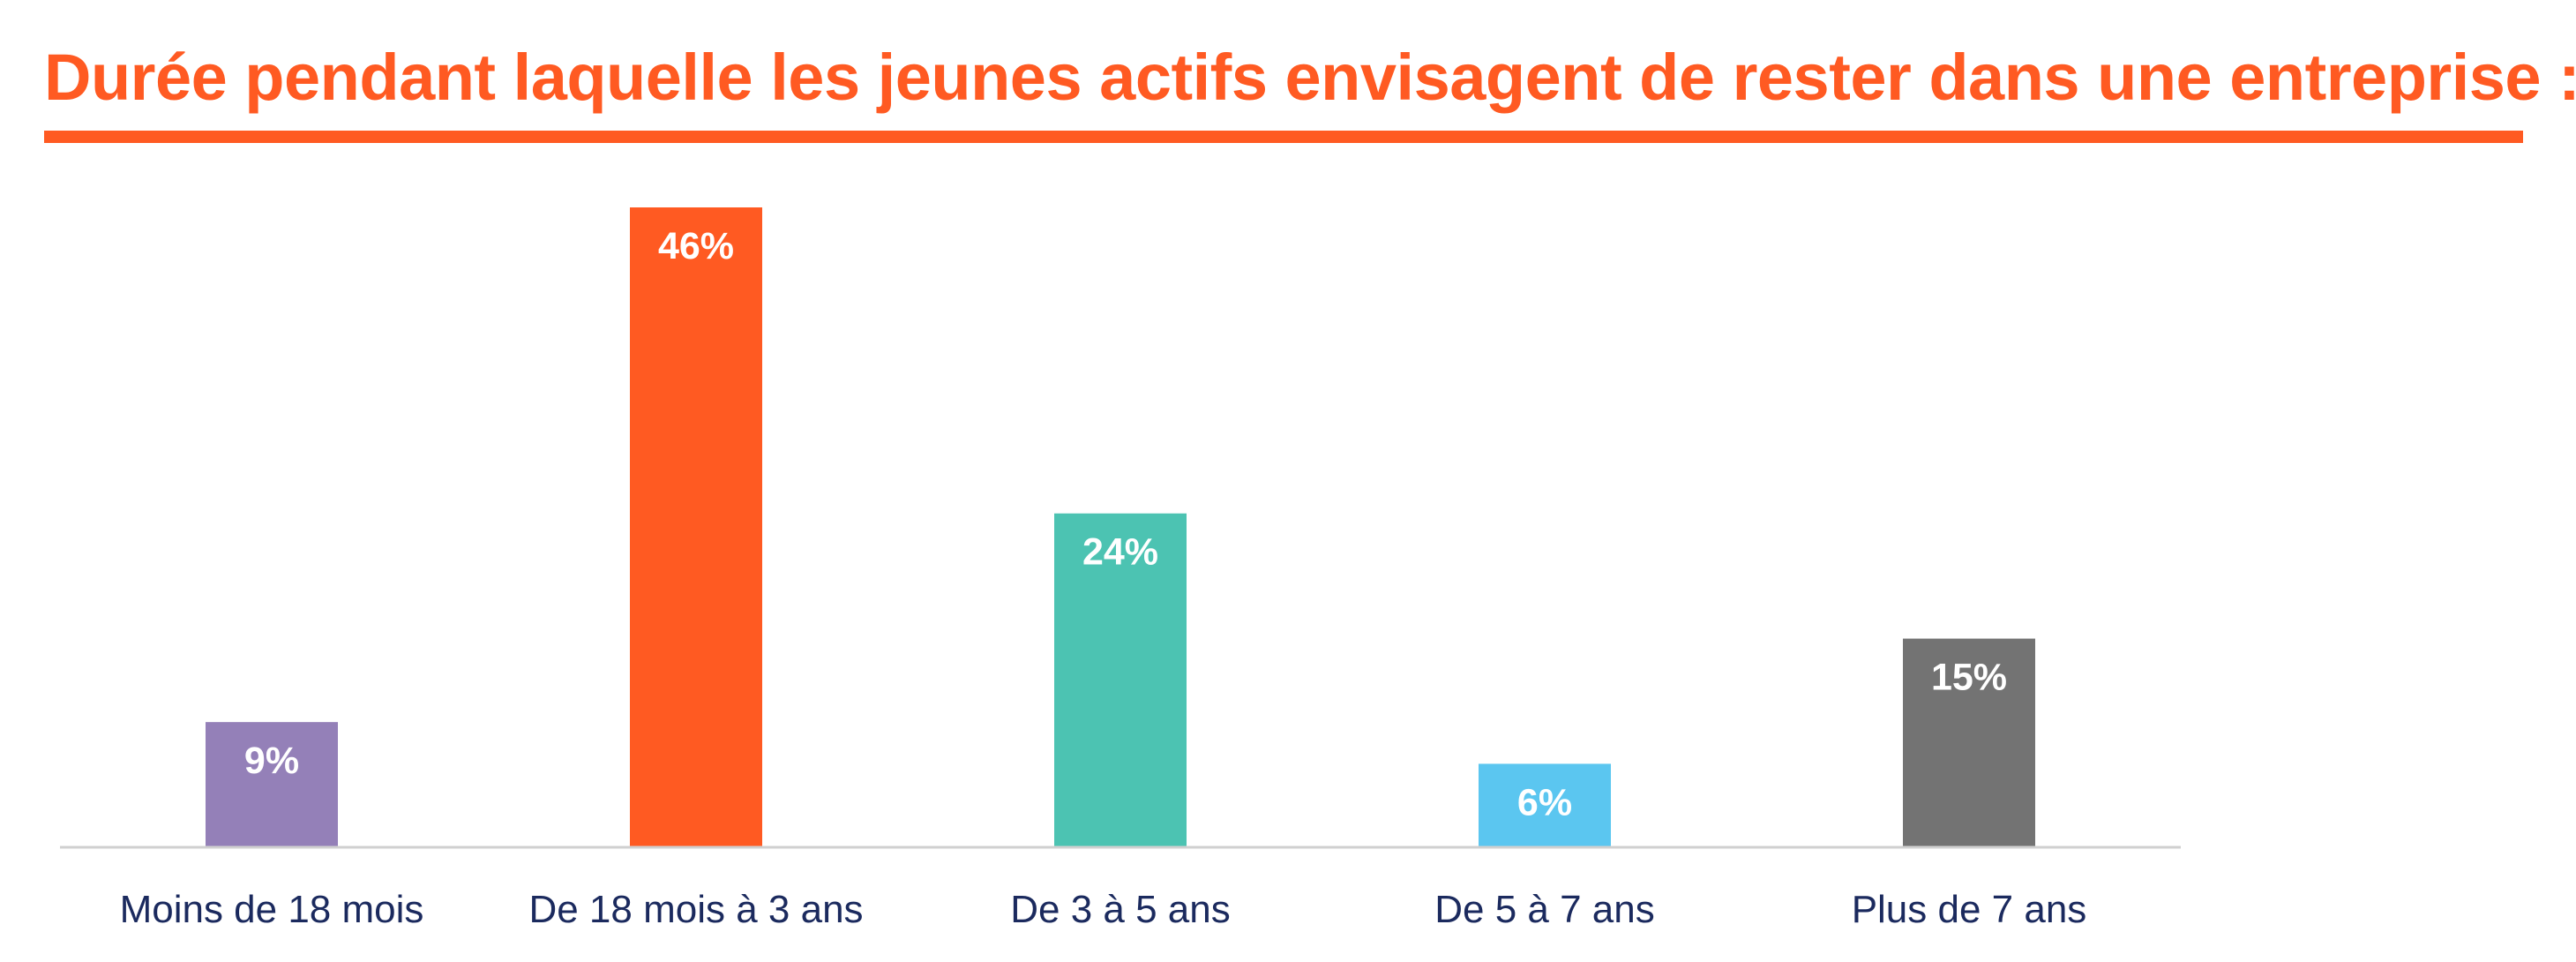 The height and width of the screenshot is (962, 2576). I want to click on bar-de-18-mois-a-3-ans, so click(696, 527).